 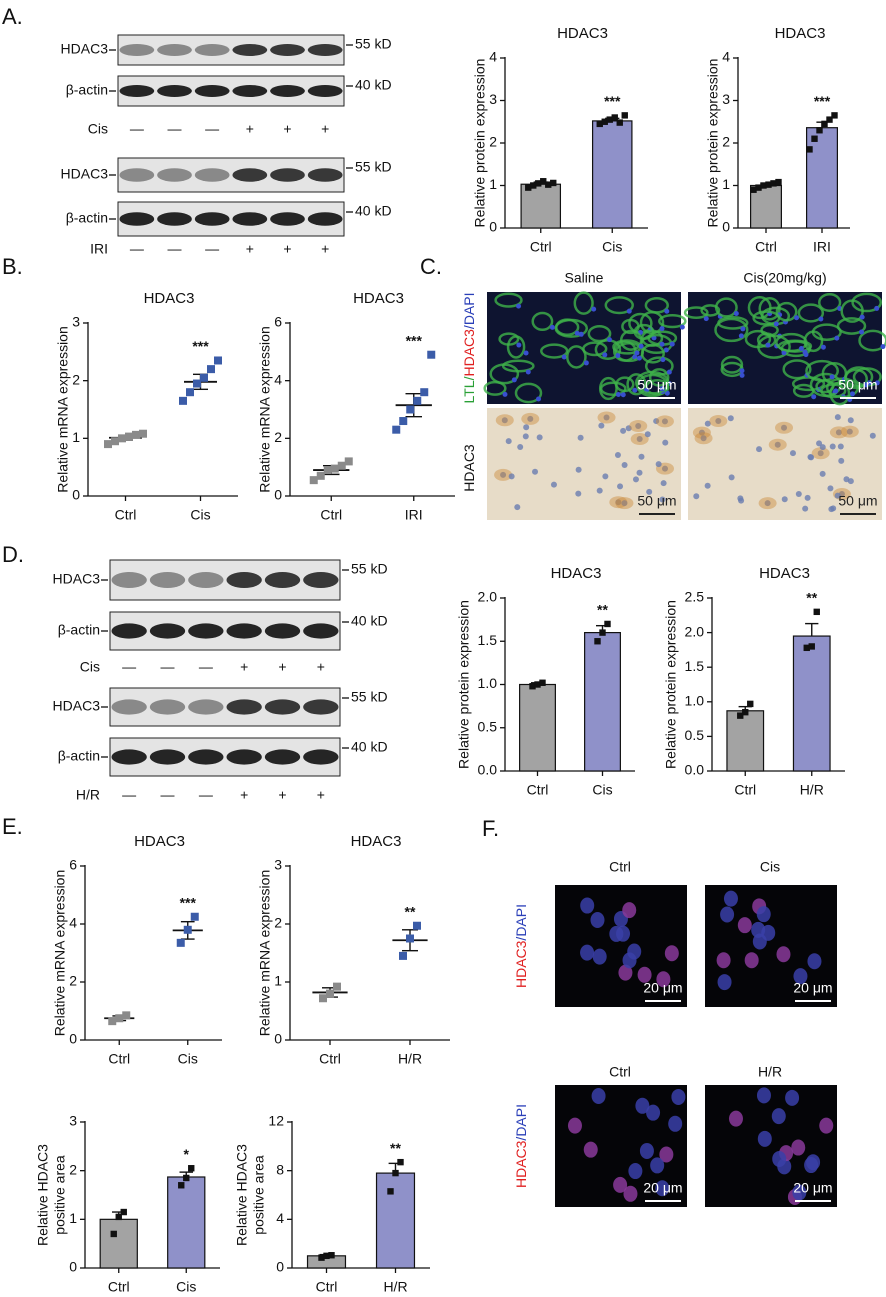 I want to click on y-axis-label: Relative mRNA expression, so click(x=63, y=409).